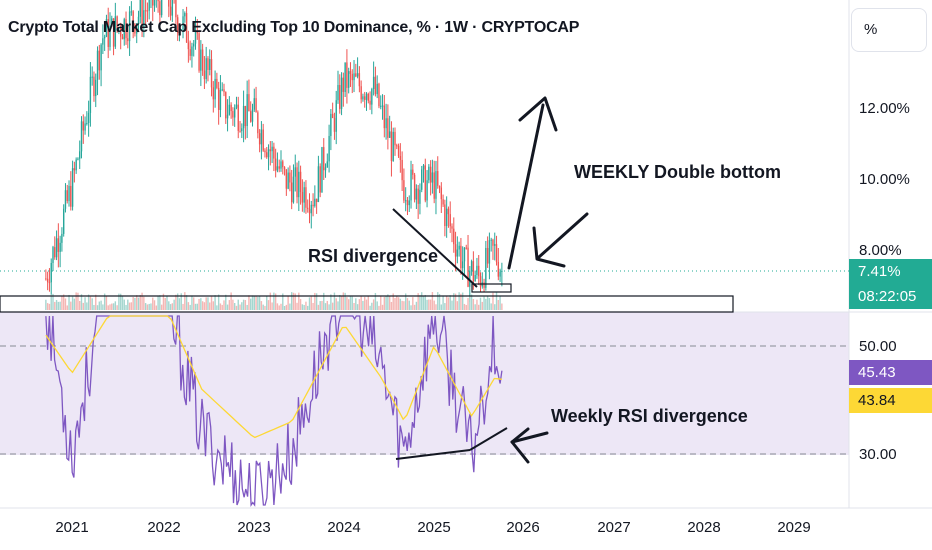 The height and width of the screenshot is (550, 932). Describe the element at coordinates (549, 247) in the screenshot. I see `pointer-arrow-head` at that location.